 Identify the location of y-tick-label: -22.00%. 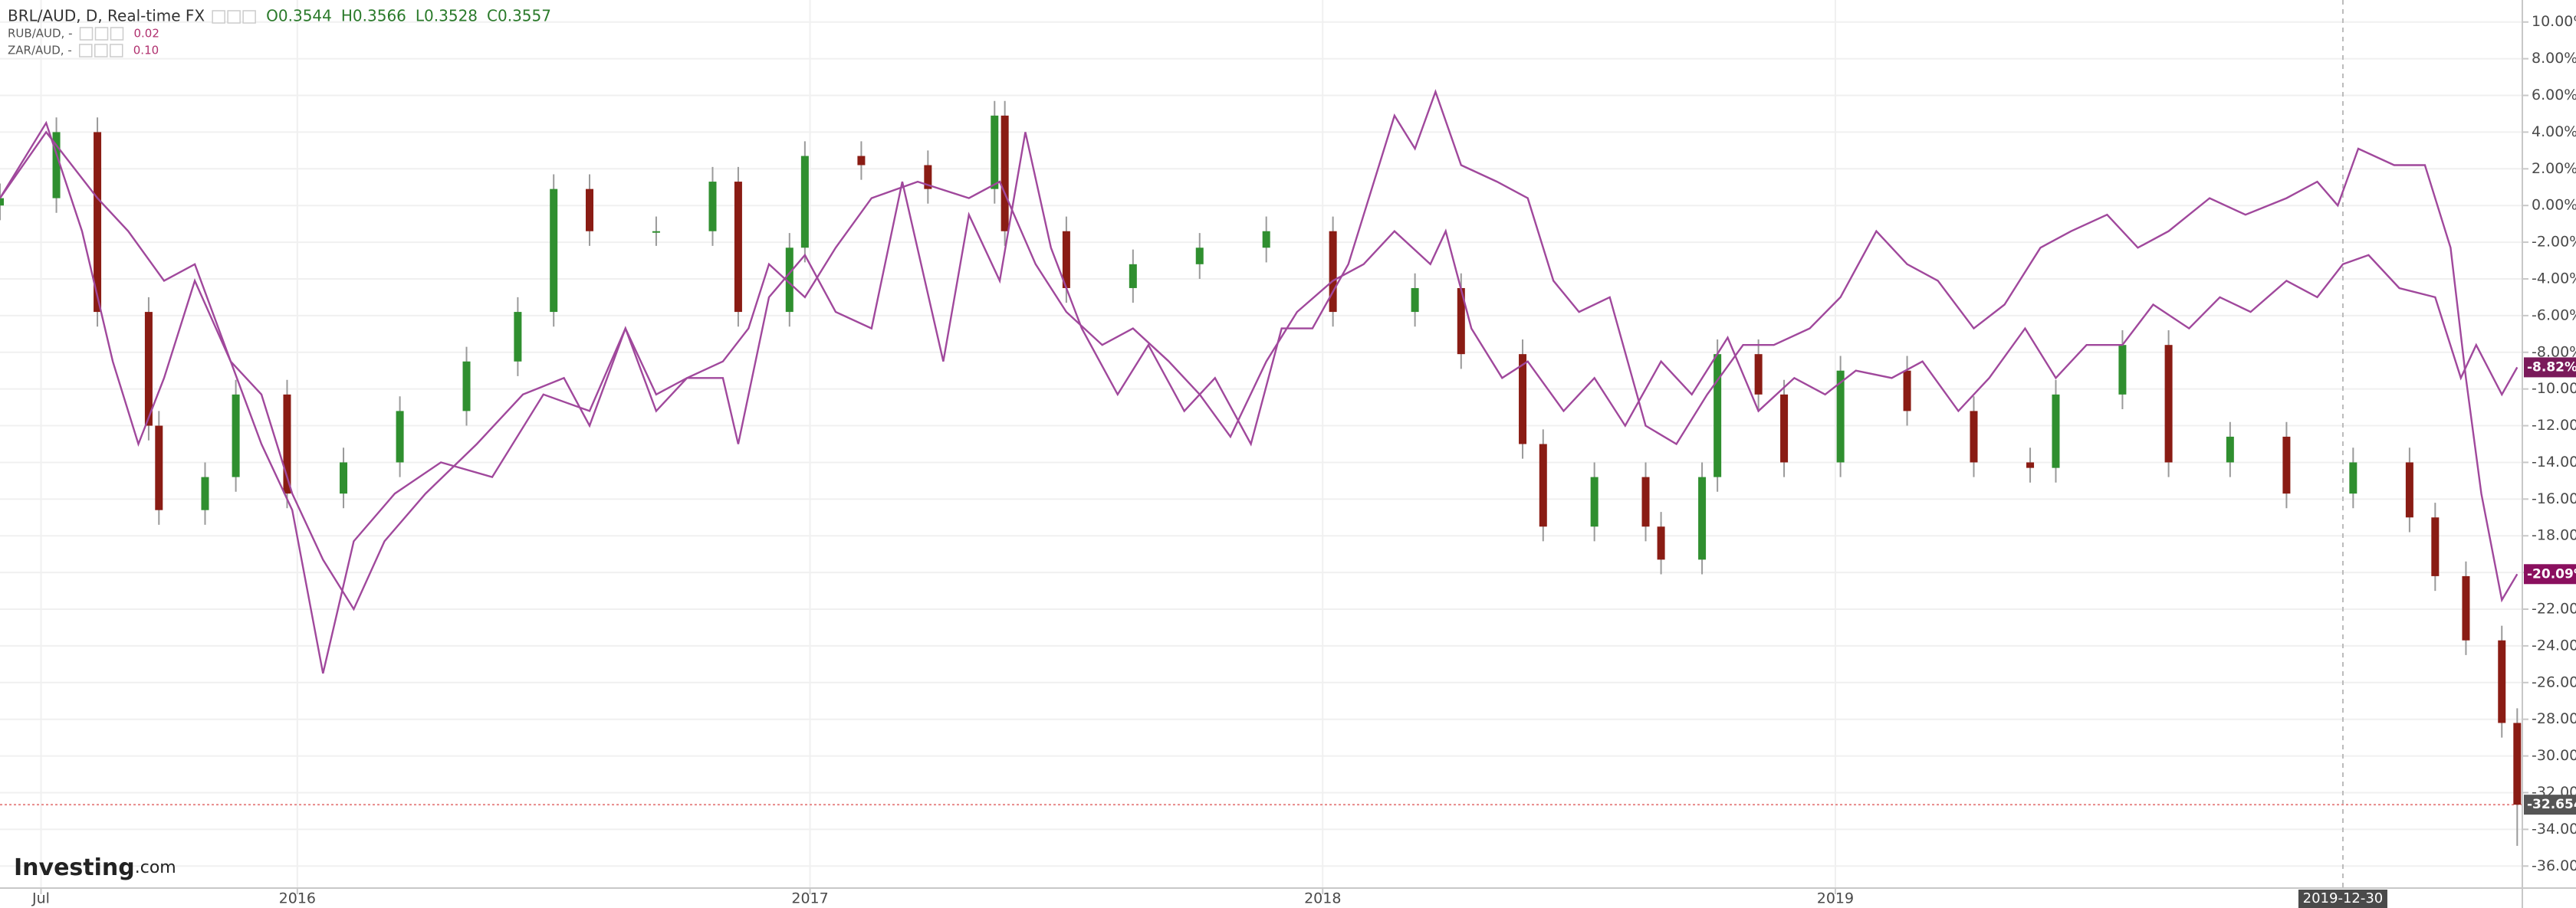
(2554, 610).